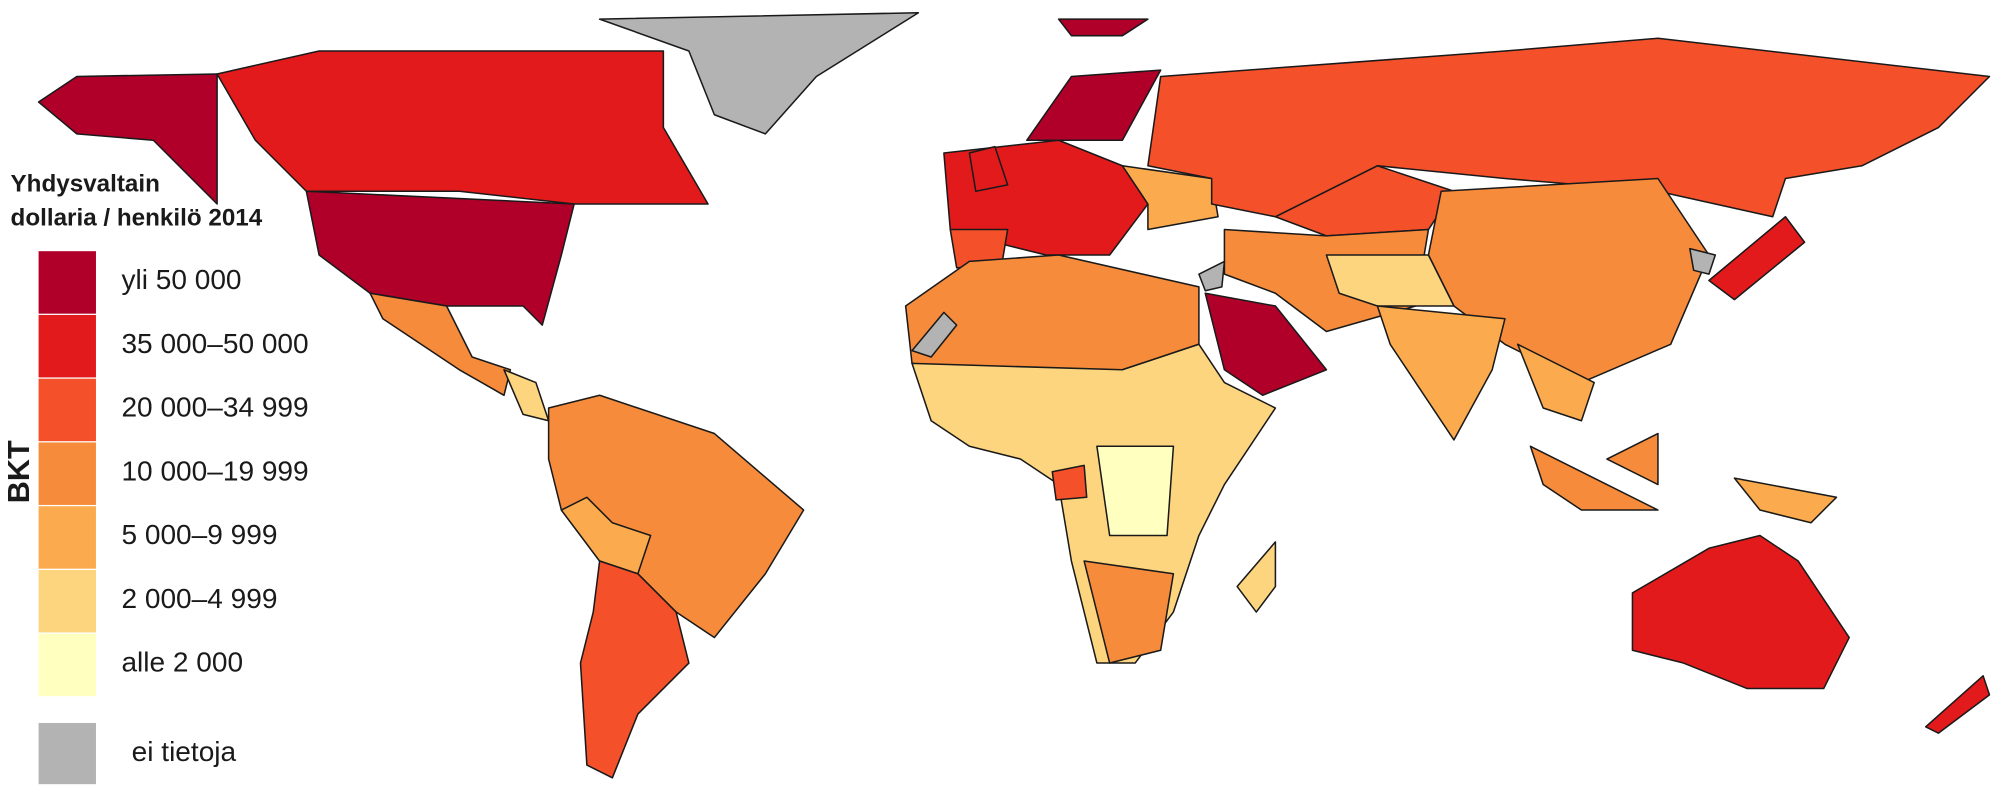  What do you see at coordinates (199, 598) in the screenshot?
I see `legend-label: 2 000–4 999` at bounding box center [199, 598].